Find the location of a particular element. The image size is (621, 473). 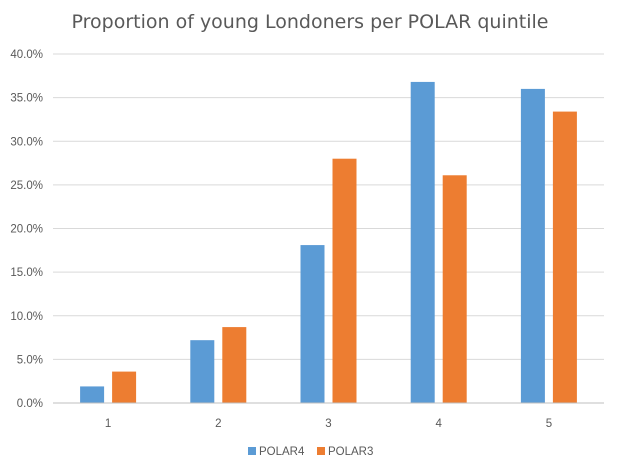

legend-label-polar4: POLAR4 is located at coordinates (282, 452).